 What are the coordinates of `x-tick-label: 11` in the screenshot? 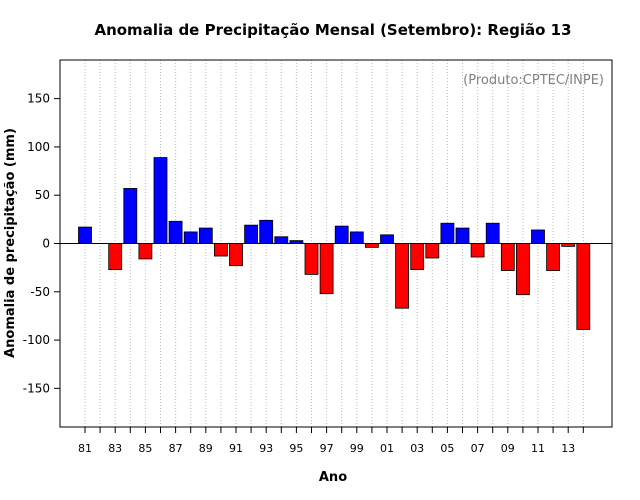 It's located at (538, 448).